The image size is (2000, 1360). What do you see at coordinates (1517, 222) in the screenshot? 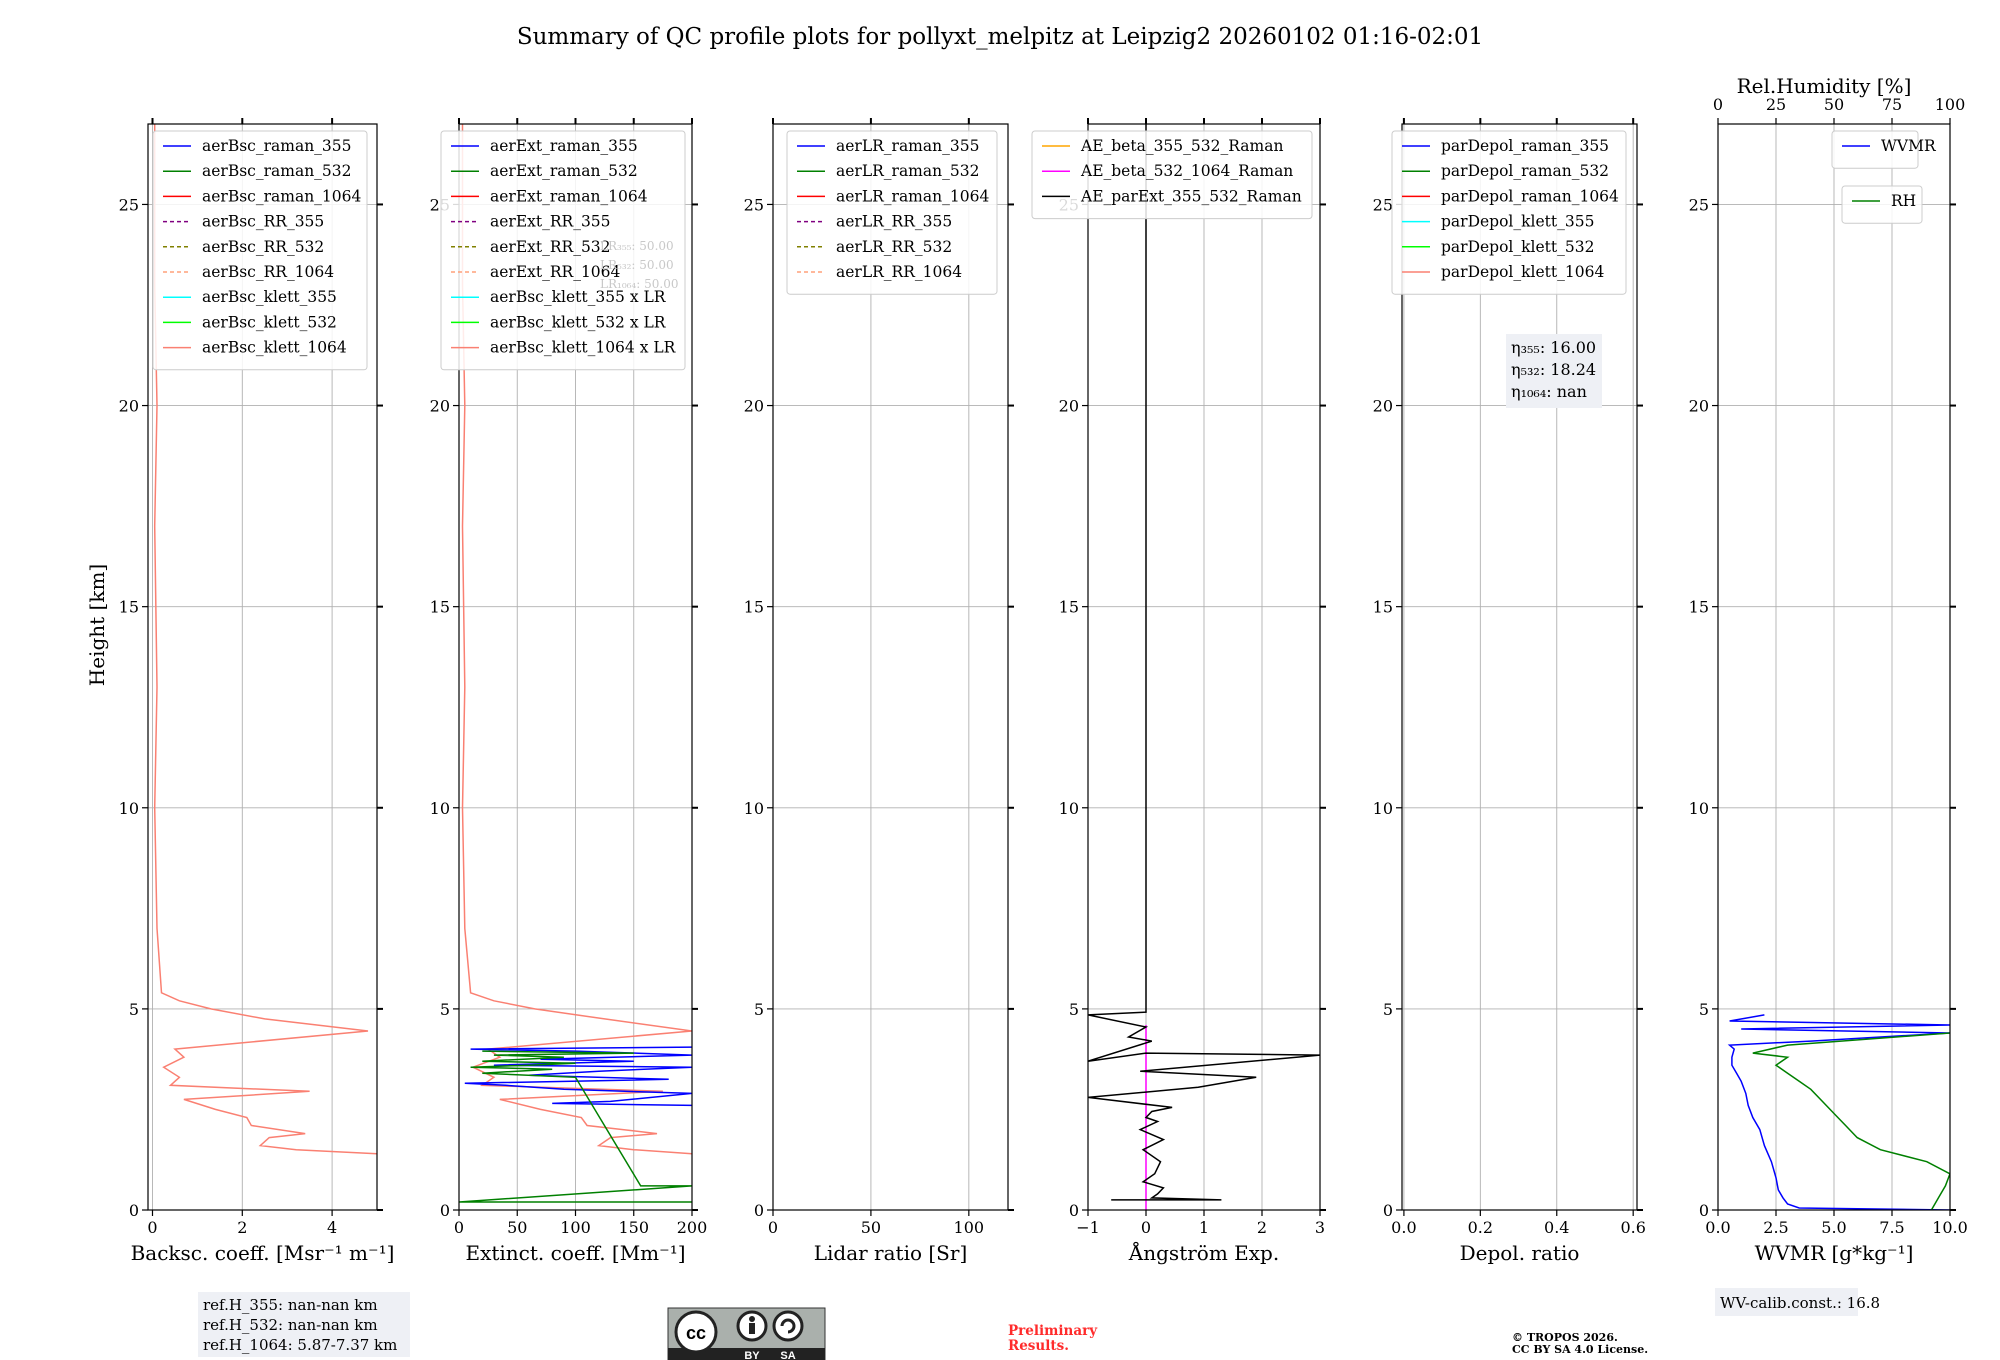
I see `legend-entry: parDepol_klett_355` at bounding box center [1517, 222].